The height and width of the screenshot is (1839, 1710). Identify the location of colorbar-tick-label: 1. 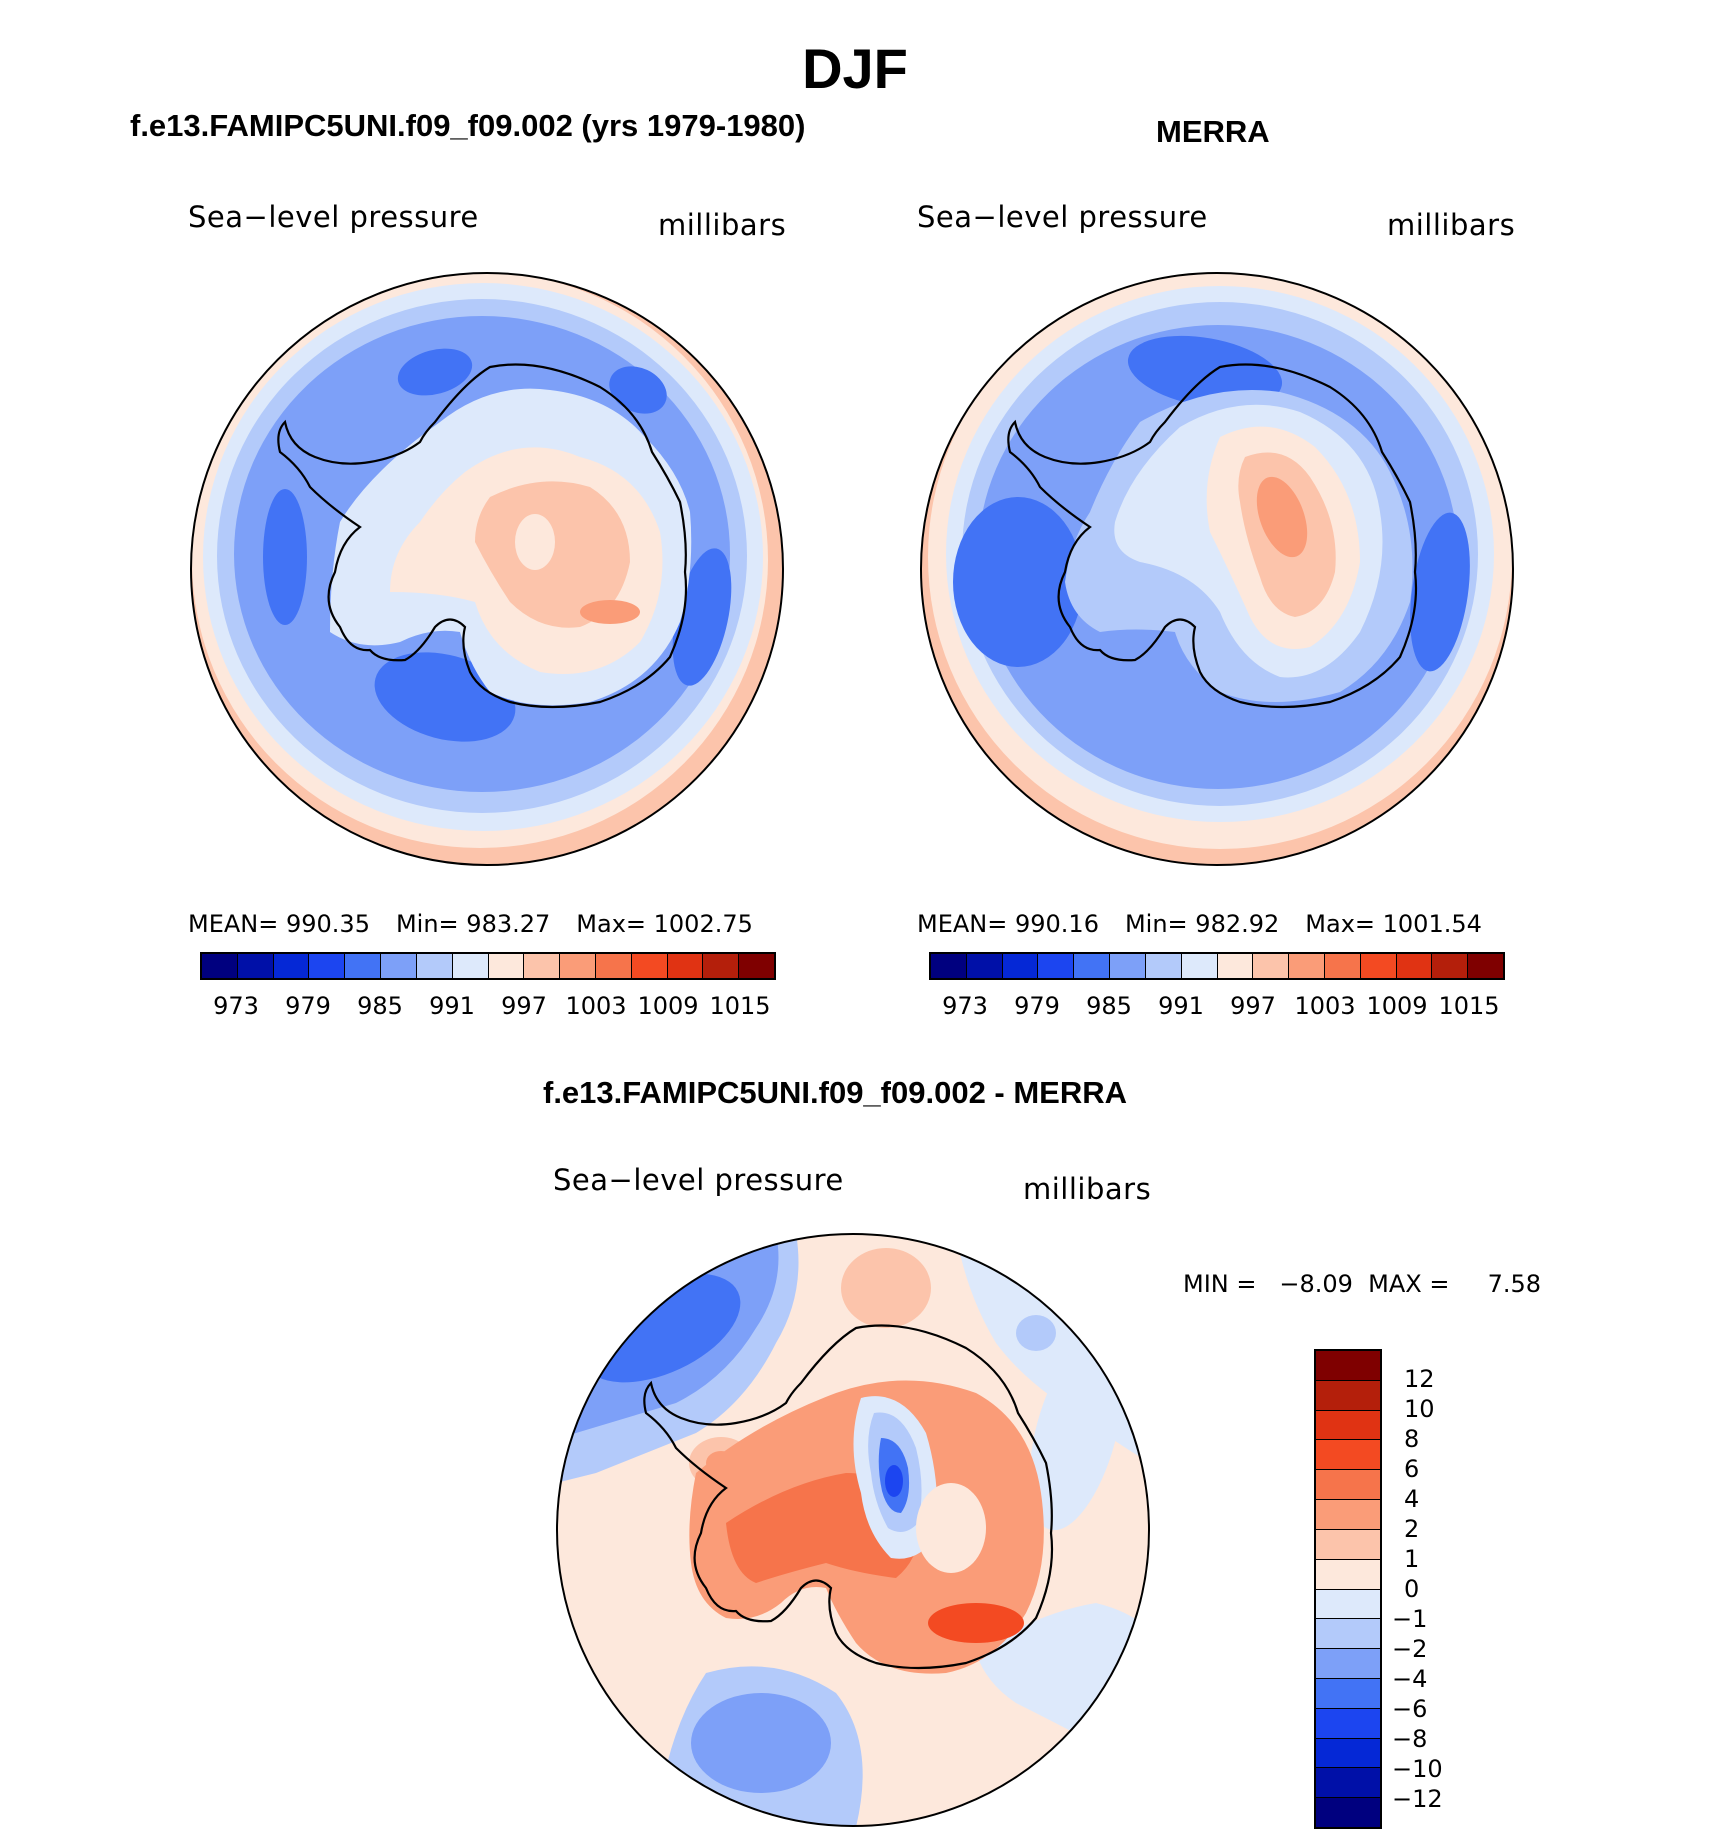
(1412, 1559).